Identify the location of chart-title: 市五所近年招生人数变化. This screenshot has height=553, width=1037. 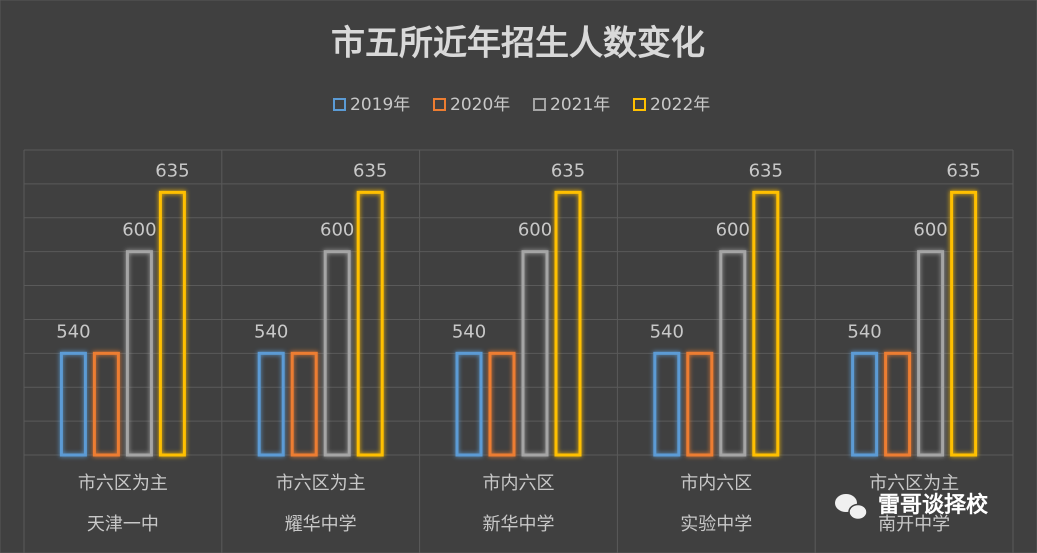
(518, 44).